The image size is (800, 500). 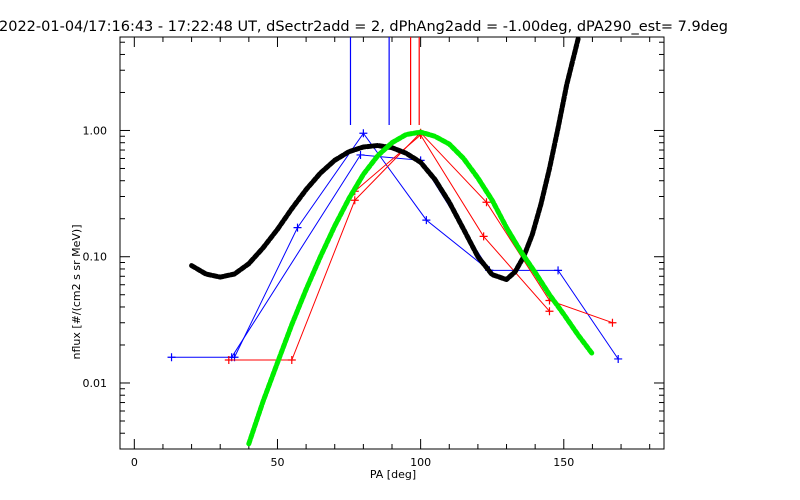 I want to click on x-tick-label: 50, so click(x=277, y=462).